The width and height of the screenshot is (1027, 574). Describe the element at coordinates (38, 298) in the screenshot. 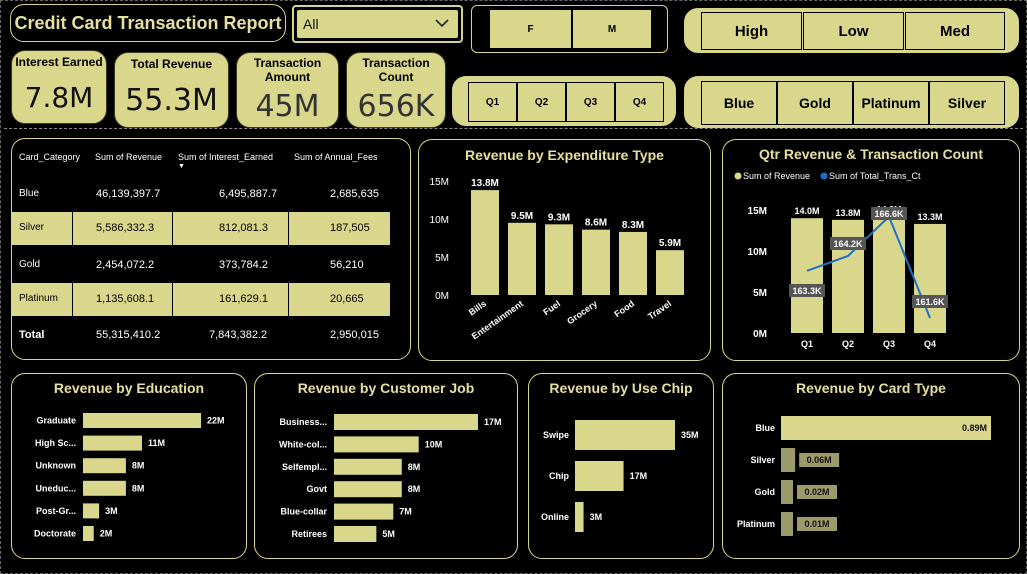

I see `cell-category: Platinum` at that location.